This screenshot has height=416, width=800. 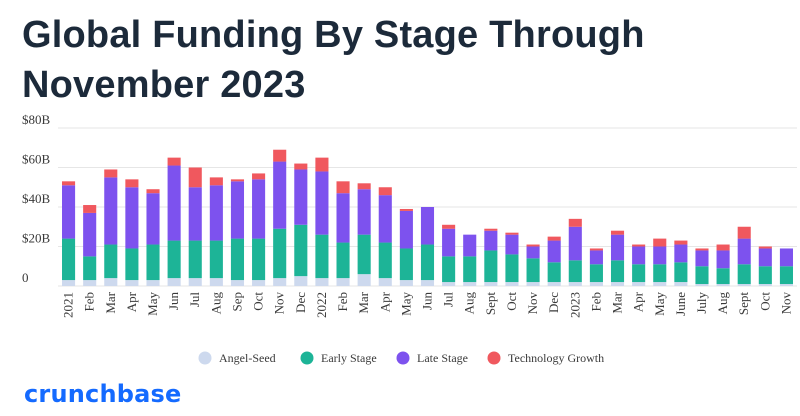 I want to click on x-tick-label: Jun, so click(x=173, y=301).